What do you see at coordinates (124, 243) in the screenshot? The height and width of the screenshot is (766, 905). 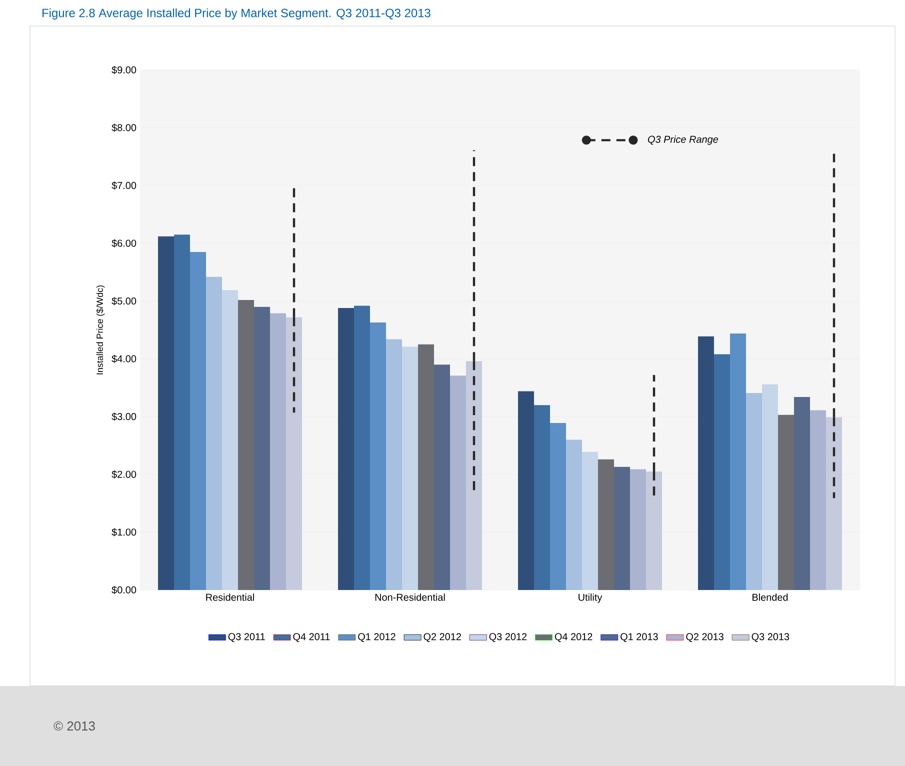 I see `y-tick-label: $6.00` at bounding box center [124, 243].